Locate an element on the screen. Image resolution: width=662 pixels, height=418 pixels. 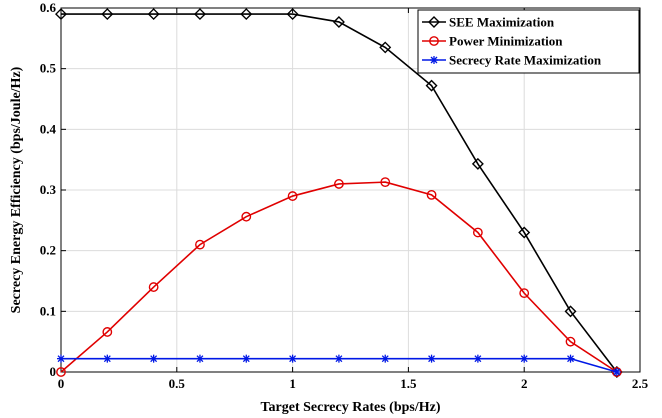
legend-item: Secrecy Rate Maximization is located at coordinates (512, 60).